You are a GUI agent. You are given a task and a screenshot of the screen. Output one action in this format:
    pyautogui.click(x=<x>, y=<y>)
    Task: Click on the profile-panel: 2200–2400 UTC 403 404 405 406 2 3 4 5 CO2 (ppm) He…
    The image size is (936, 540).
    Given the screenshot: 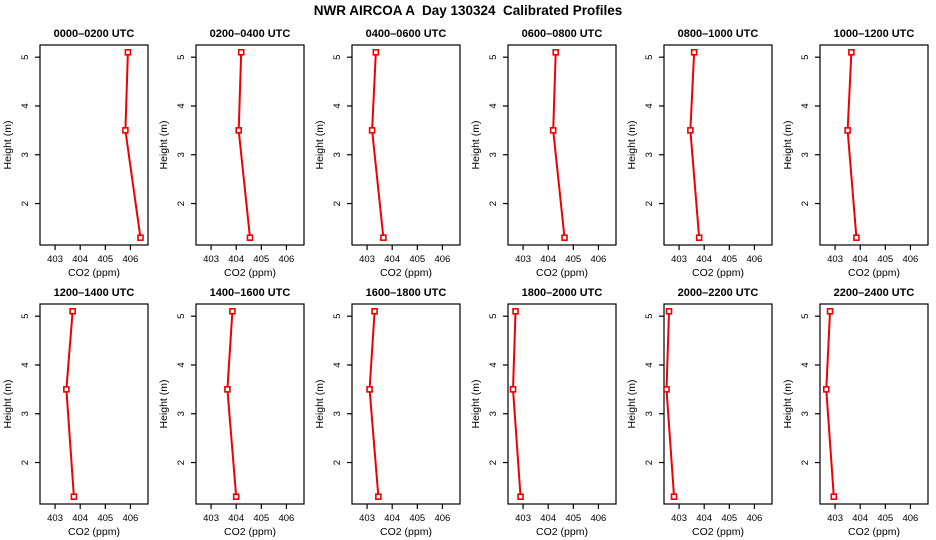 What is the action you would take?
    pyautogui.click(x=855, y=412)
    